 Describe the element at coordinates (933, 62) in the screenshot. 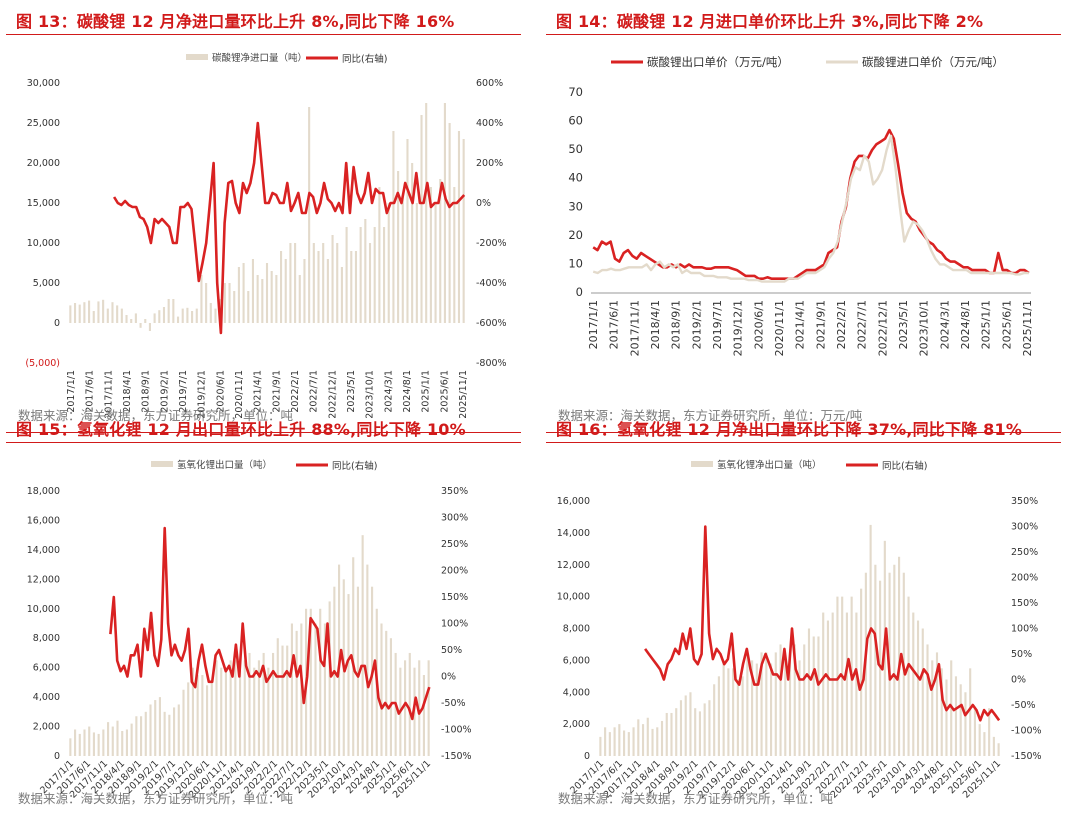

I see `legend-label: 碳酸锂进口单价（万元/吨）` at that location.